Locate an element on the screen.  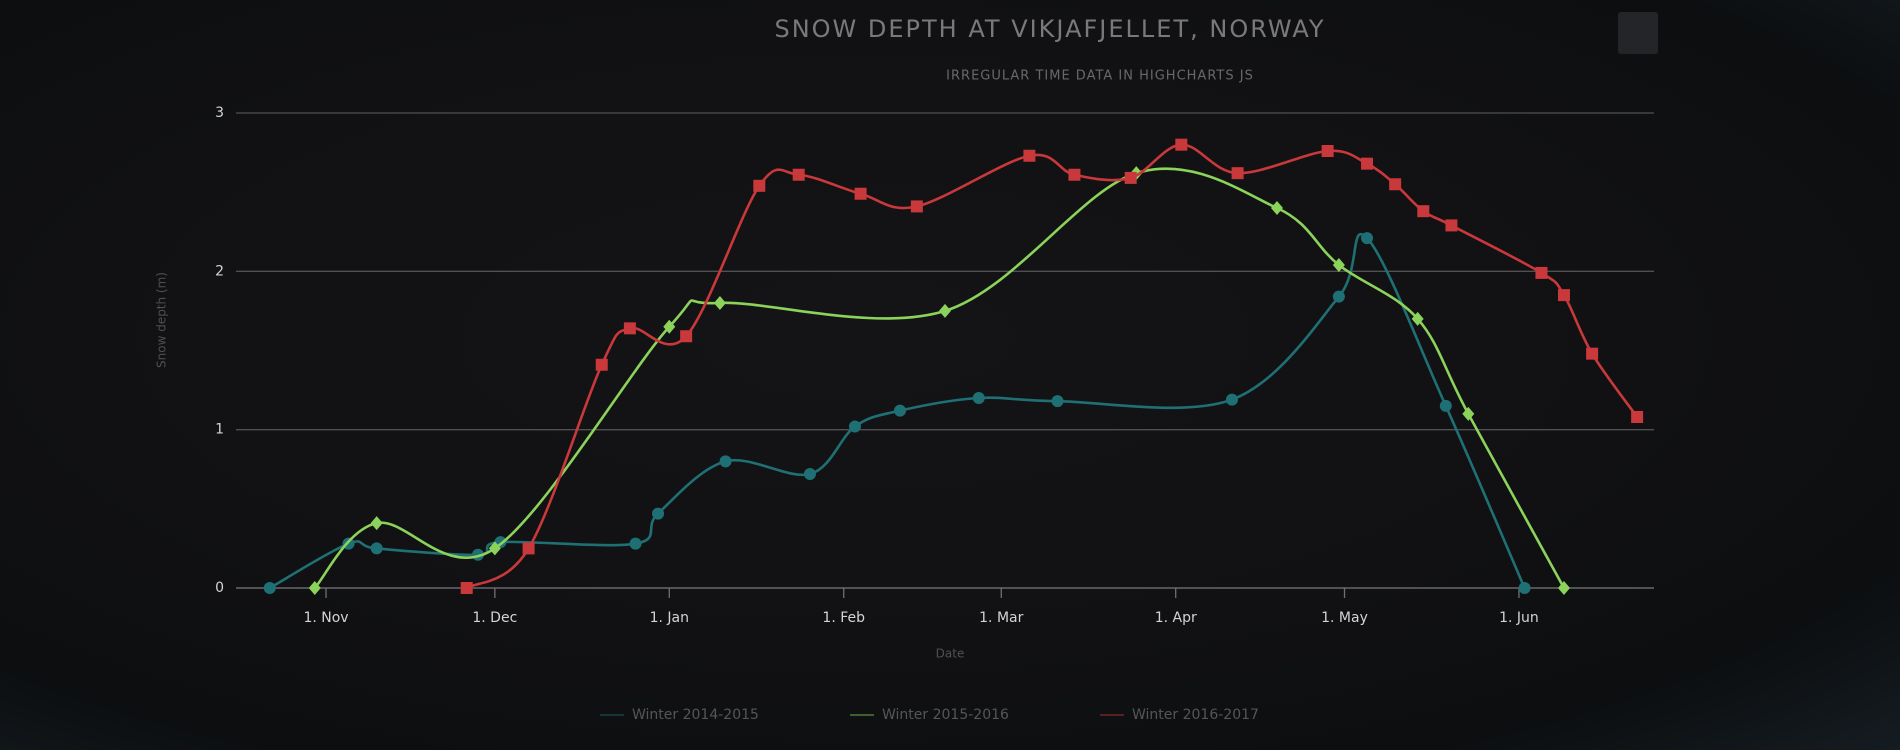
chart-subtitle: IRREGULAR TIME DATA IN HIGHCHARTS JS is located at coordinates (1100, 76).